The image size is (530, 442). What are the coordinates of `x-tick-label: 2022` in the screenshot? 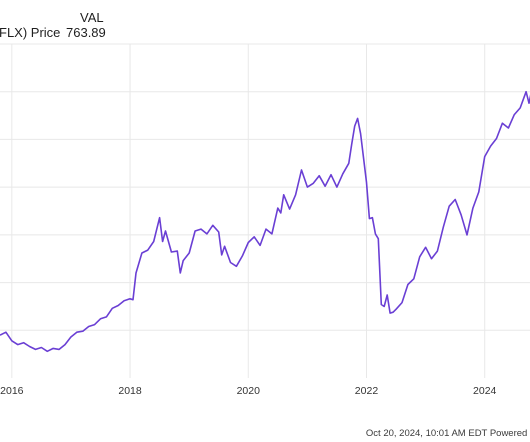 It's located at (367, 391).